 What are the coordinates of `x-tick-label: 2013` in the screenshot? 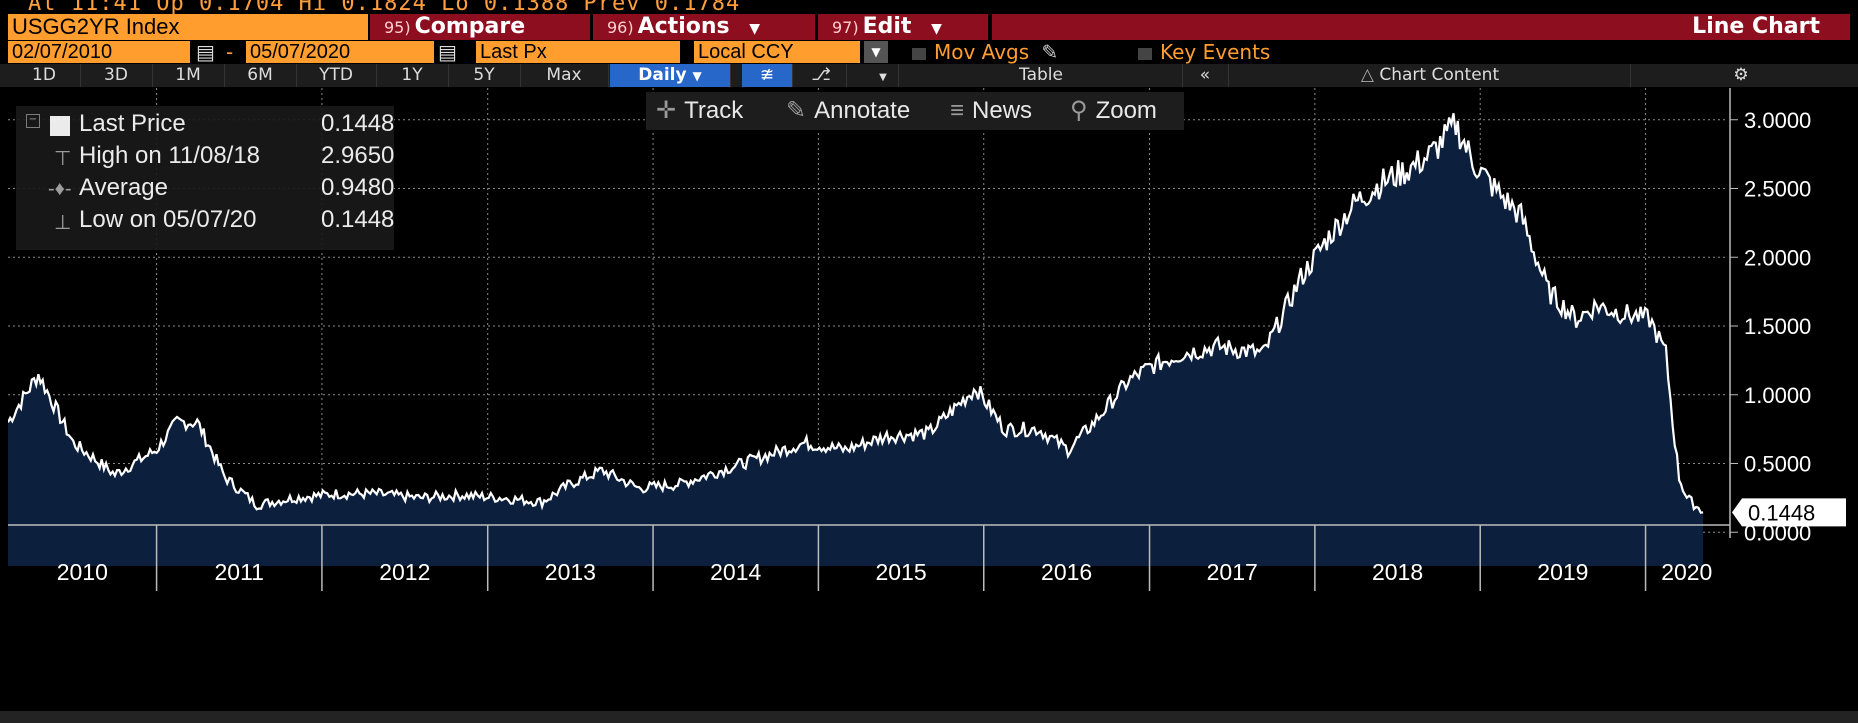 It's located at (570, 572).